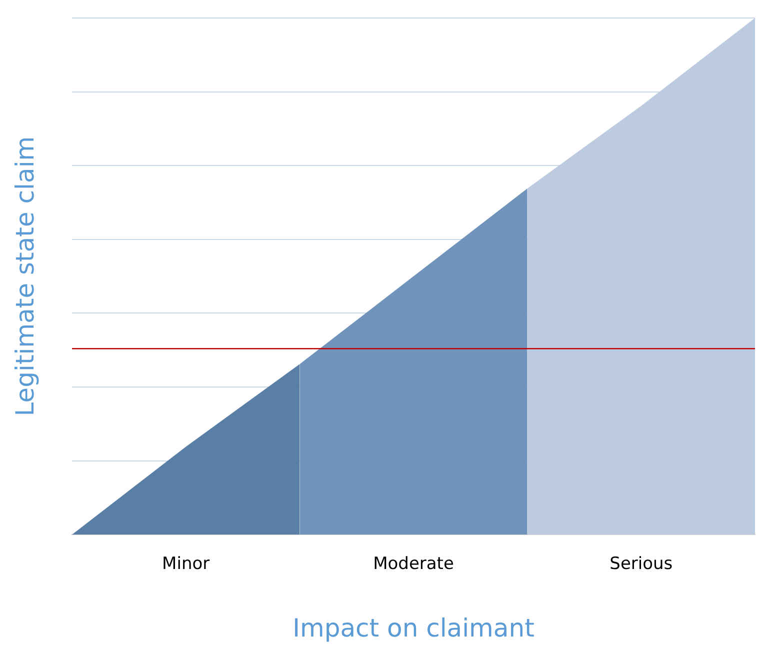 The height and width of the screenshot is (657, 783). I want to click on y-axis-title: Legitimate state claim, so click(25, 276).